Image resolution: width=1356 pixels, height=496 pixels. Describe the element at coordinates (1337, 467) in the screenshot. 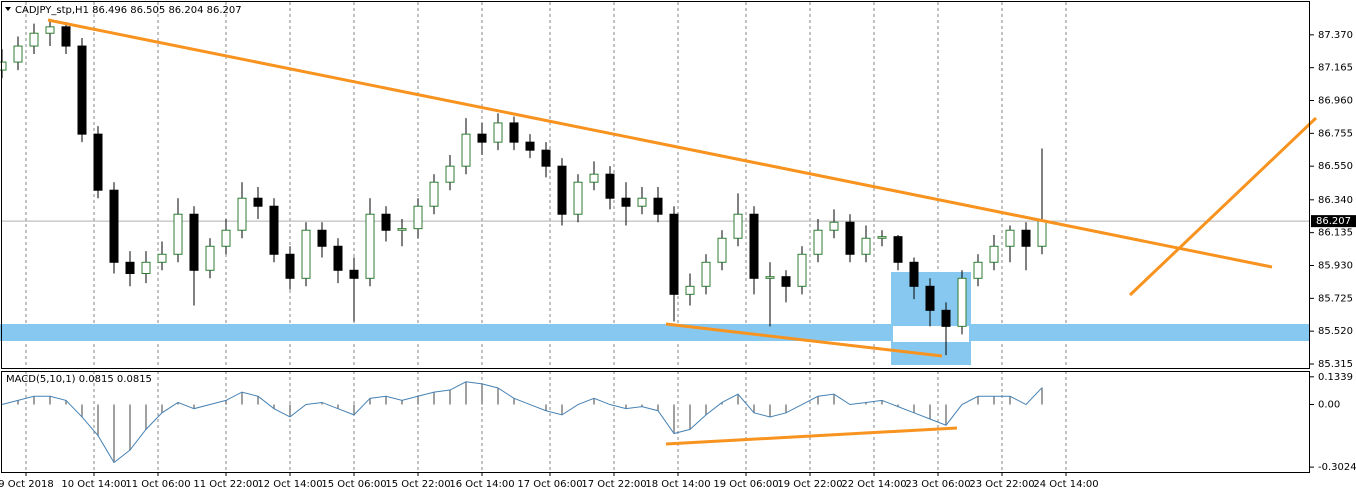

I see `y-tick-label: -0.3024` at that location.